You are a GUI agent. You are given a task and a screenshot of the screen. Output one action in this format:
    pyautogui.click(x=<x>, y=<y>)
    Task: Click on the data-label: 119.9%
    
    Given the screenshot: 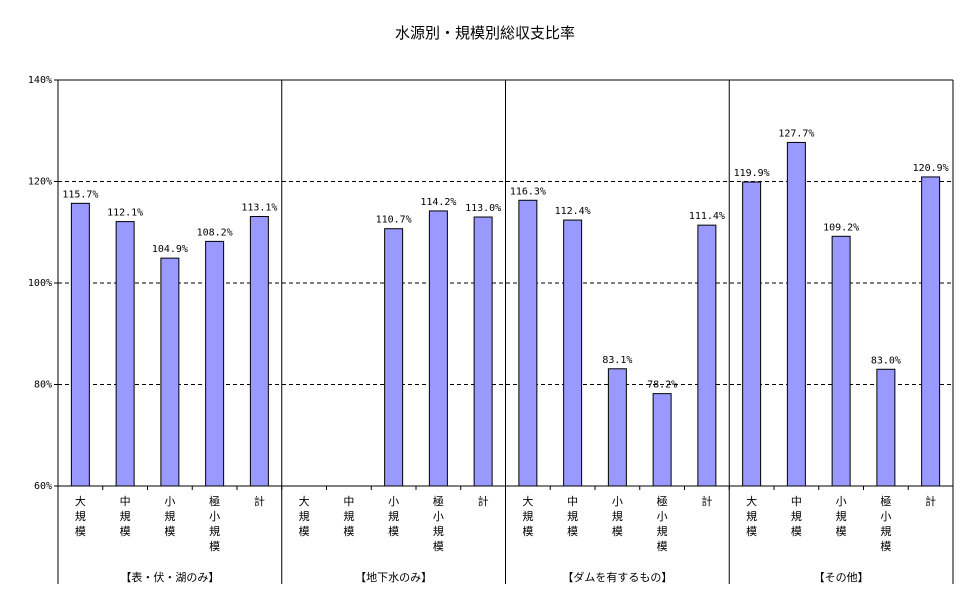 What is the action you would take?
    pyautogui.click(x=752, y=173)
    